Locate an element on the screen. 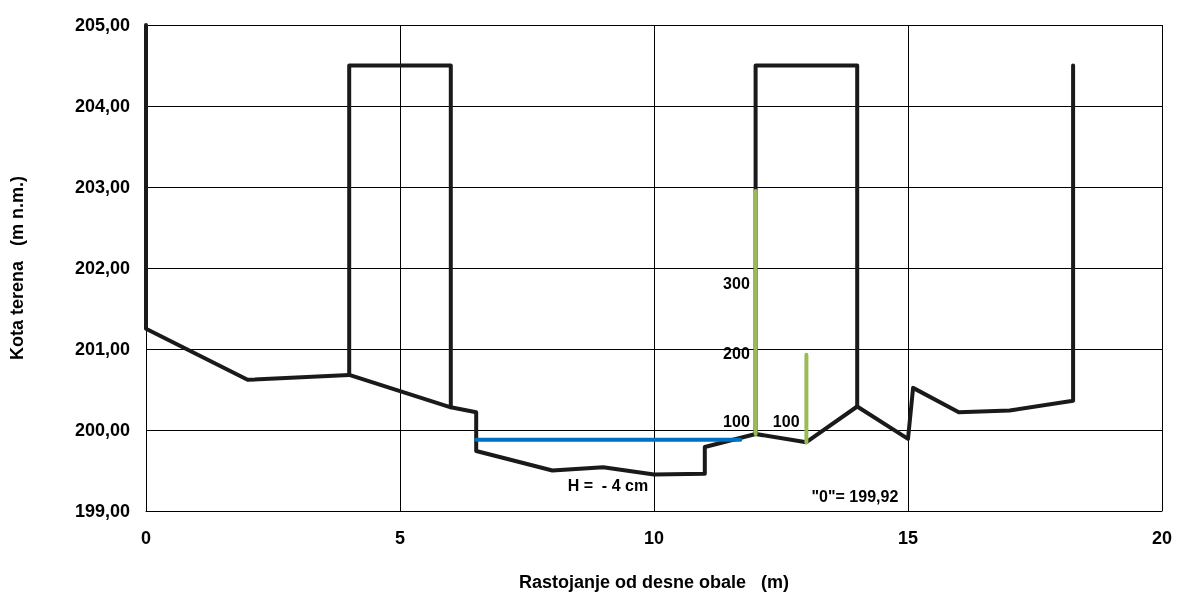 The height and width of the screenshot is (610, 1189). y-tick-label: 204,00 is located at coordinates (102, 106).